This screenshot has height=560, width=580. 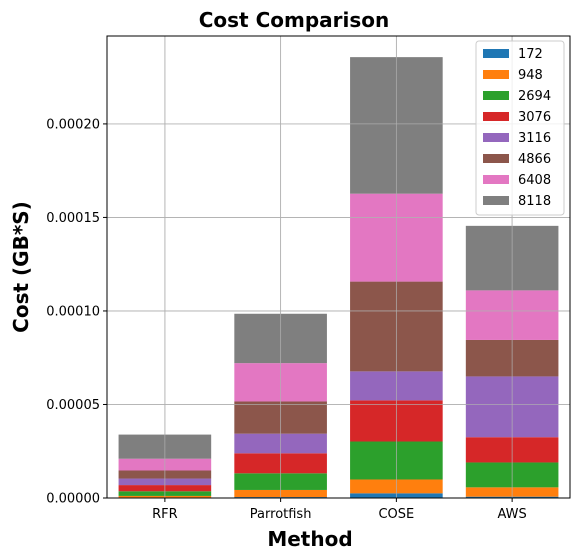 I want to click on legend-label-172: 172, so click(x=530, y=54).